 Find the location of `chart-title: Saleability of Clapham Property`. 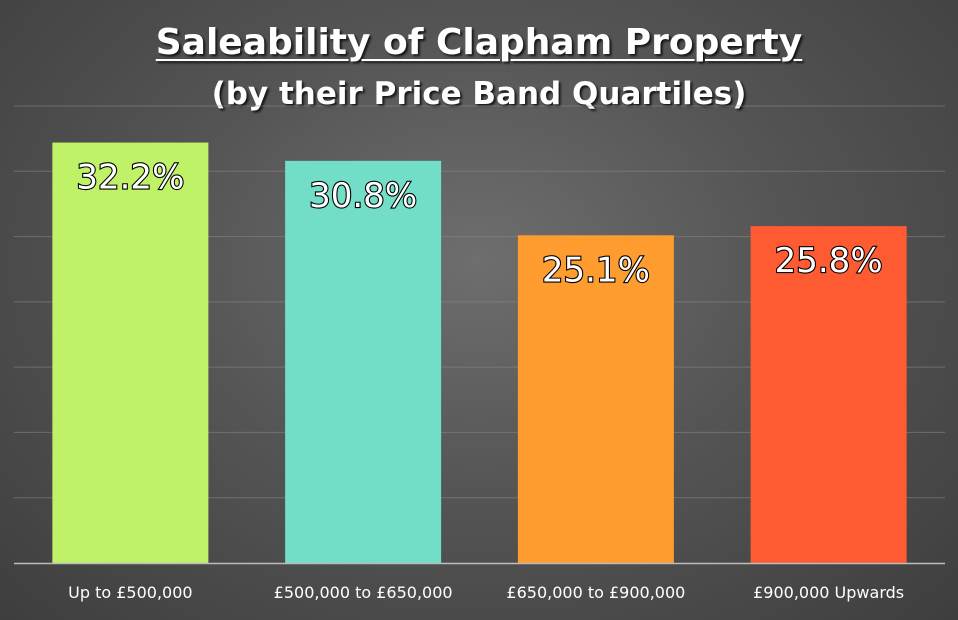

chart-title: Saleability of Clapham Property is located at coordinates (479, 42).